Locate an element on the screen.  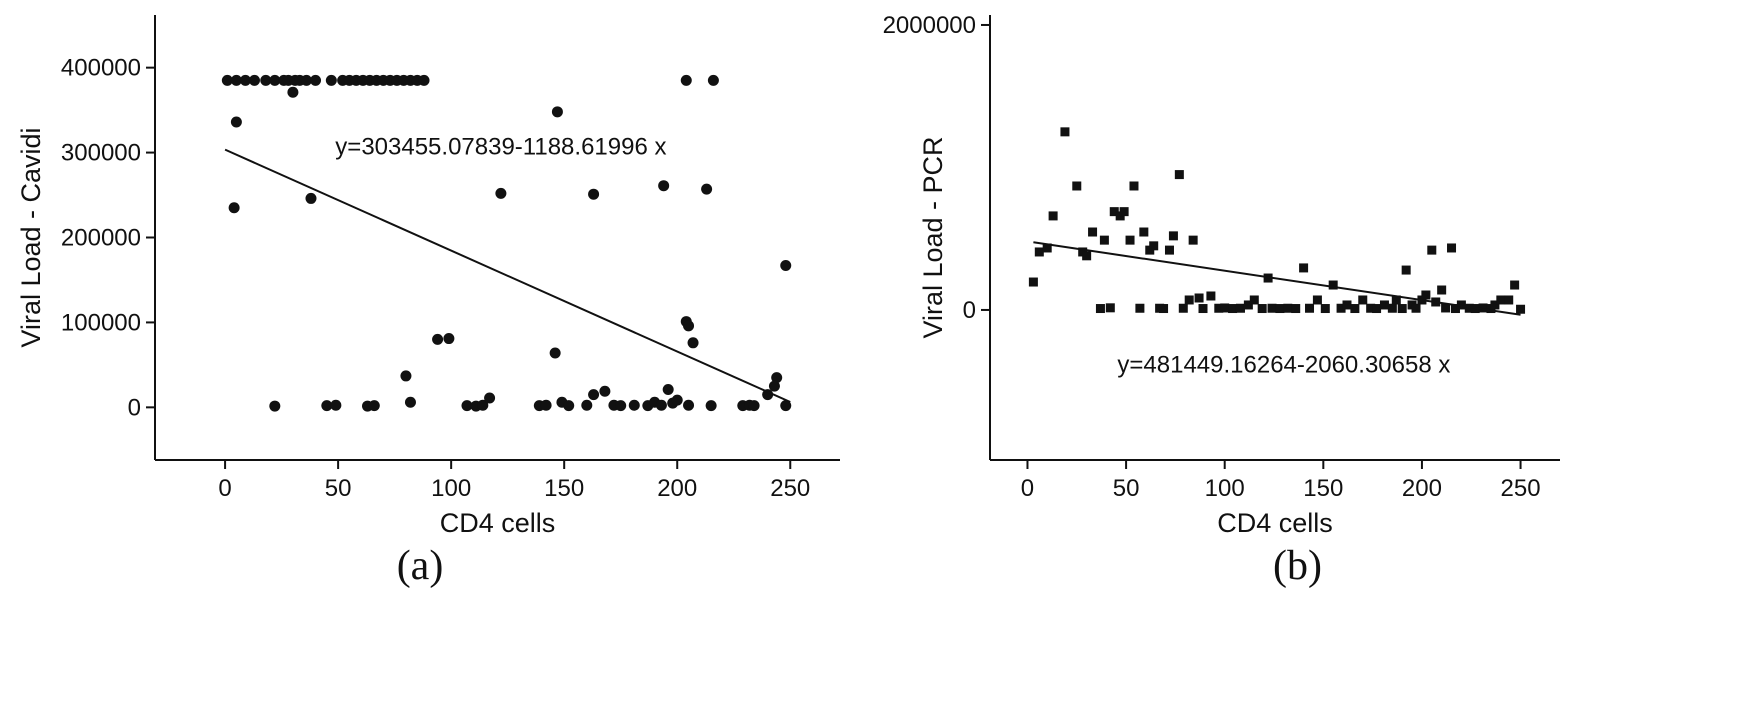
panel-label-a: (a) is located at coordinates (420, 566).